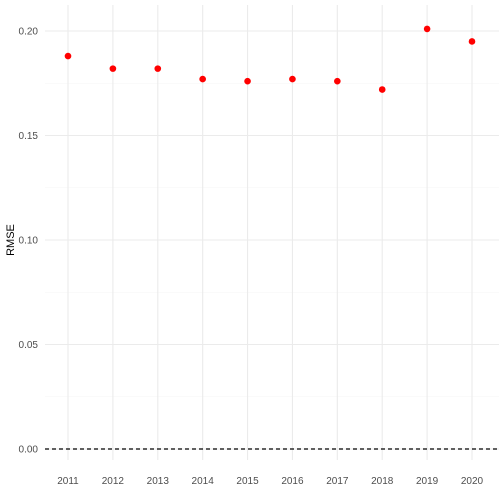 Image resolution: width=504 pixels, height=504 pixels. Describe the element at coordinates (247, 481) in the screenshot. I see `x-tick-label: 2015` at that location.